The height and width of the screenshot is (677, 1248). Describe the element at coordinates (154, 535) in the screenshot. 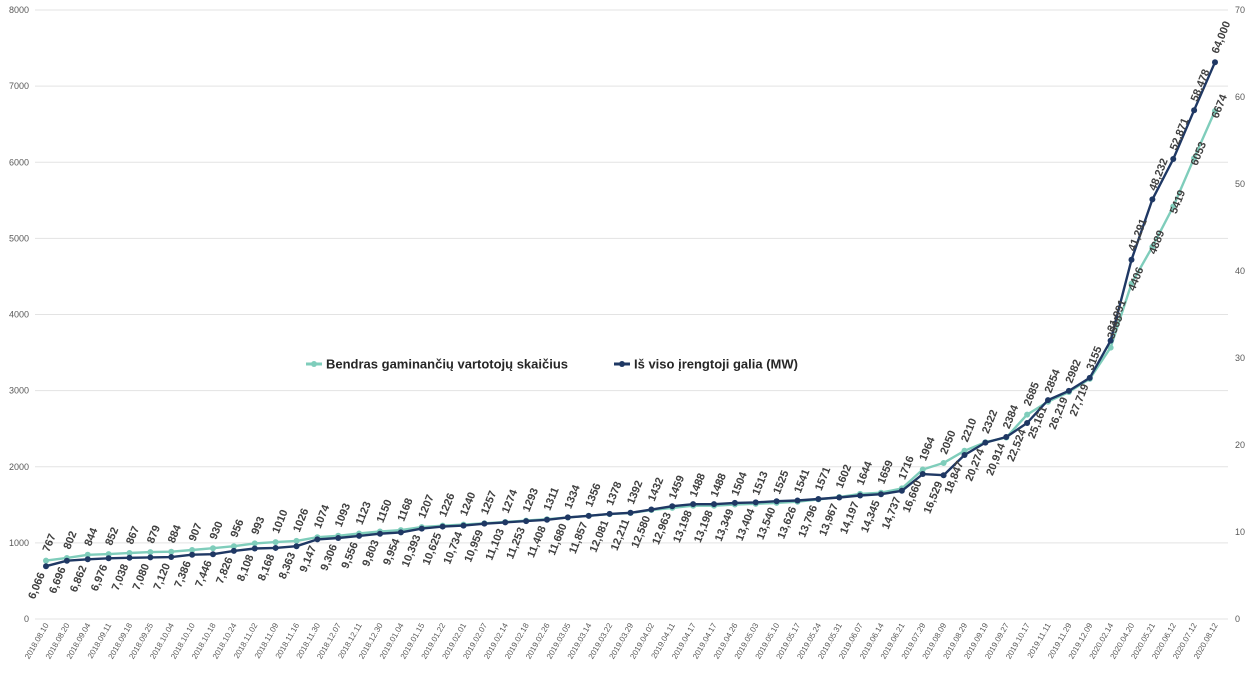

I see `data-label-consumers: 879` at that location.